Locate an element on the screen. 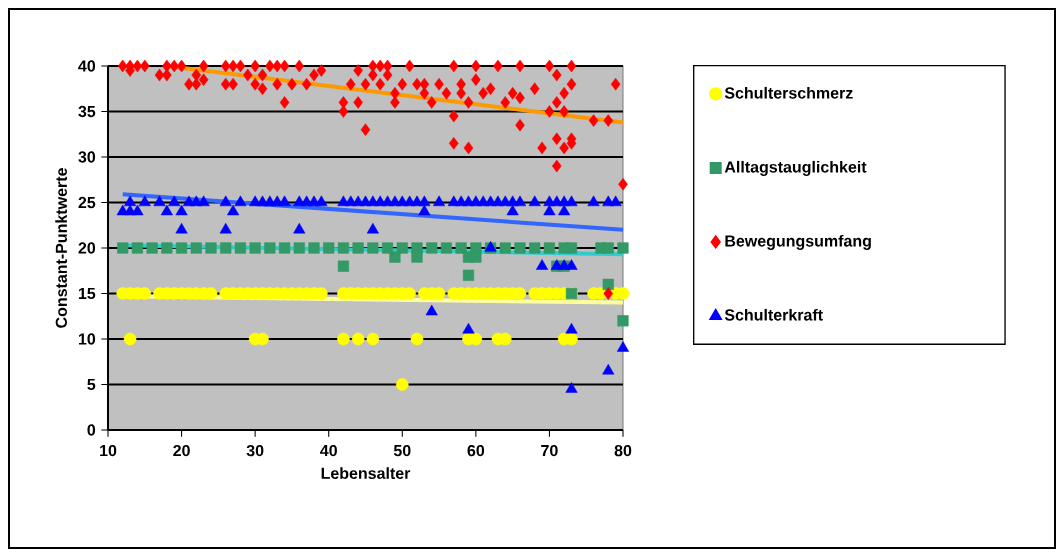  x-axis-title: Lebensalter is located at coordinates (366, 473).